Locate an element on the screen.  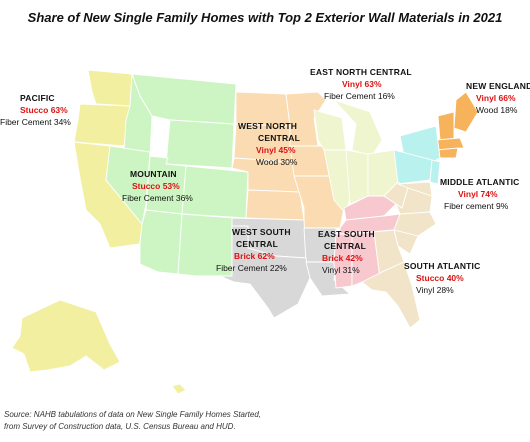
label-pacific: PACIFIC Stucco 63% Fiber Cement 34% is located at coordinates (35, 110).